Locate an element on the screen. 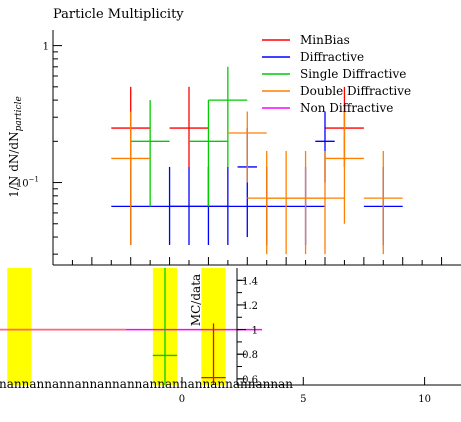 Image resolution: width=461 pixels, height=422 pixels. ratio-x-tick-label: 0 is located at coordinates (182, 399).